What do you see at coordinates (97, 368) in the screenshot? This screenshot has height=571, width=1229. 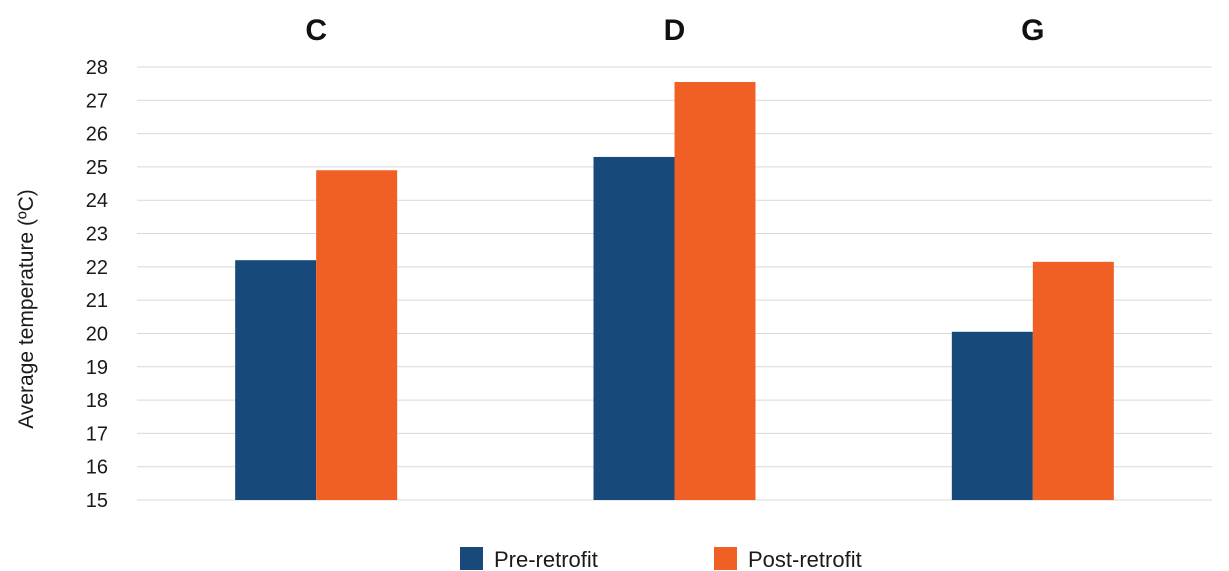 I see `y-tick-label: 19` at bounding box center [97, 368].